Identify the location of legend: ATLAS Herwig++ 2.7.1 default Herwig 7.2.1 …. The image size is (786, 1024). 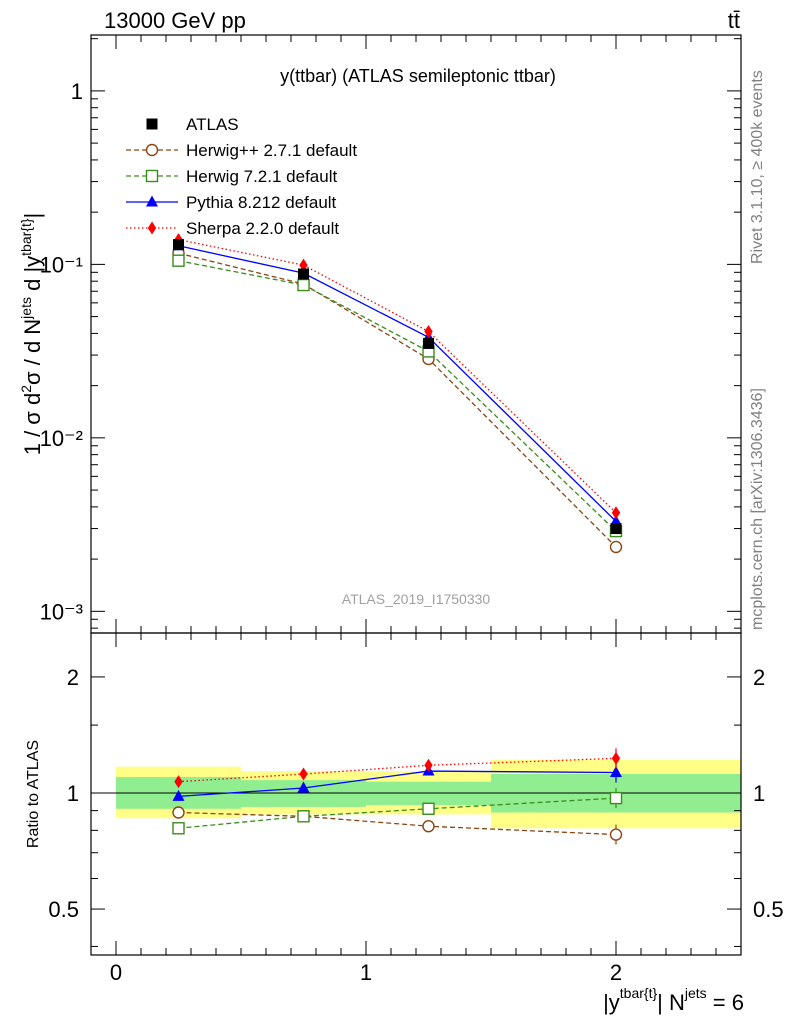
(241, 176).